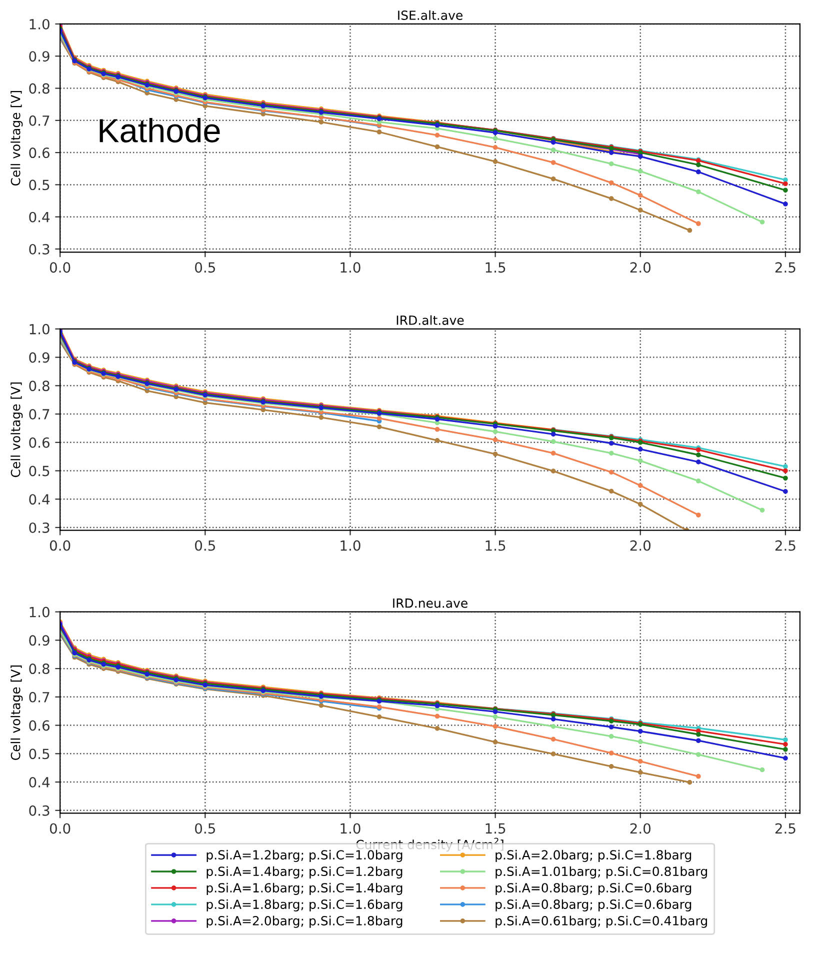 This screenshot has width=823, height=959. I want to click on chart-title: IRD.alt.ave, so click(430, 320).